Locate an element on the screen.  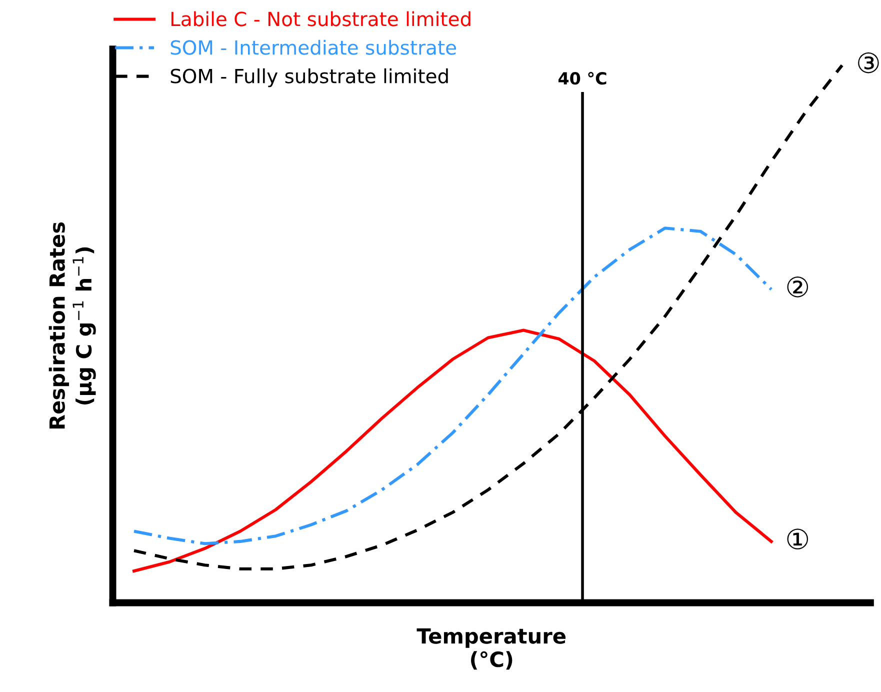
legend-label: SOM - Intermediate substrate is located at coordinates (313, 47).